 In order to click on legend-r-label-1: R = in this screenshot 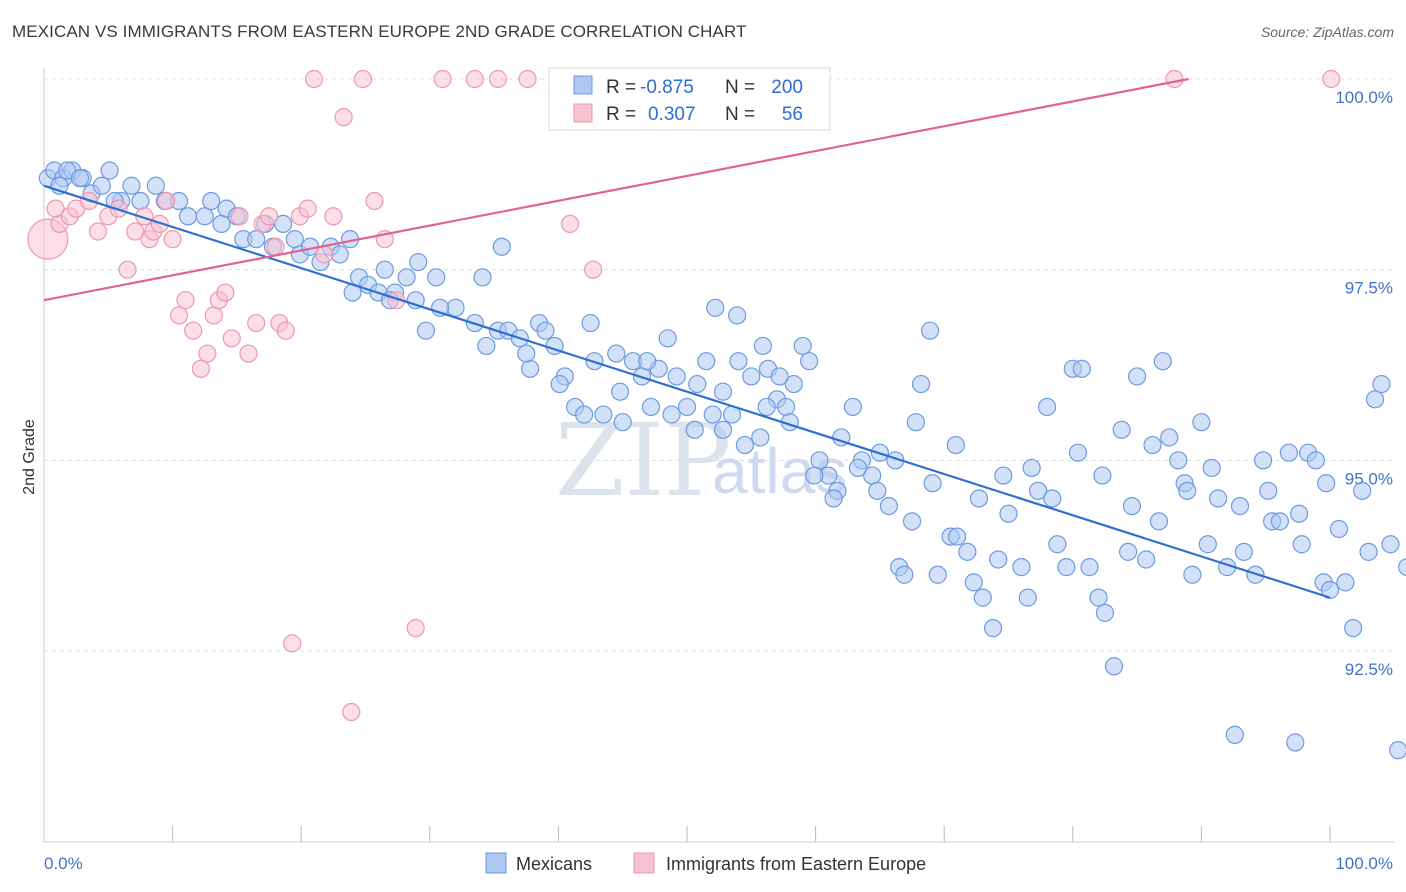, I will do `click(621, 87)`.